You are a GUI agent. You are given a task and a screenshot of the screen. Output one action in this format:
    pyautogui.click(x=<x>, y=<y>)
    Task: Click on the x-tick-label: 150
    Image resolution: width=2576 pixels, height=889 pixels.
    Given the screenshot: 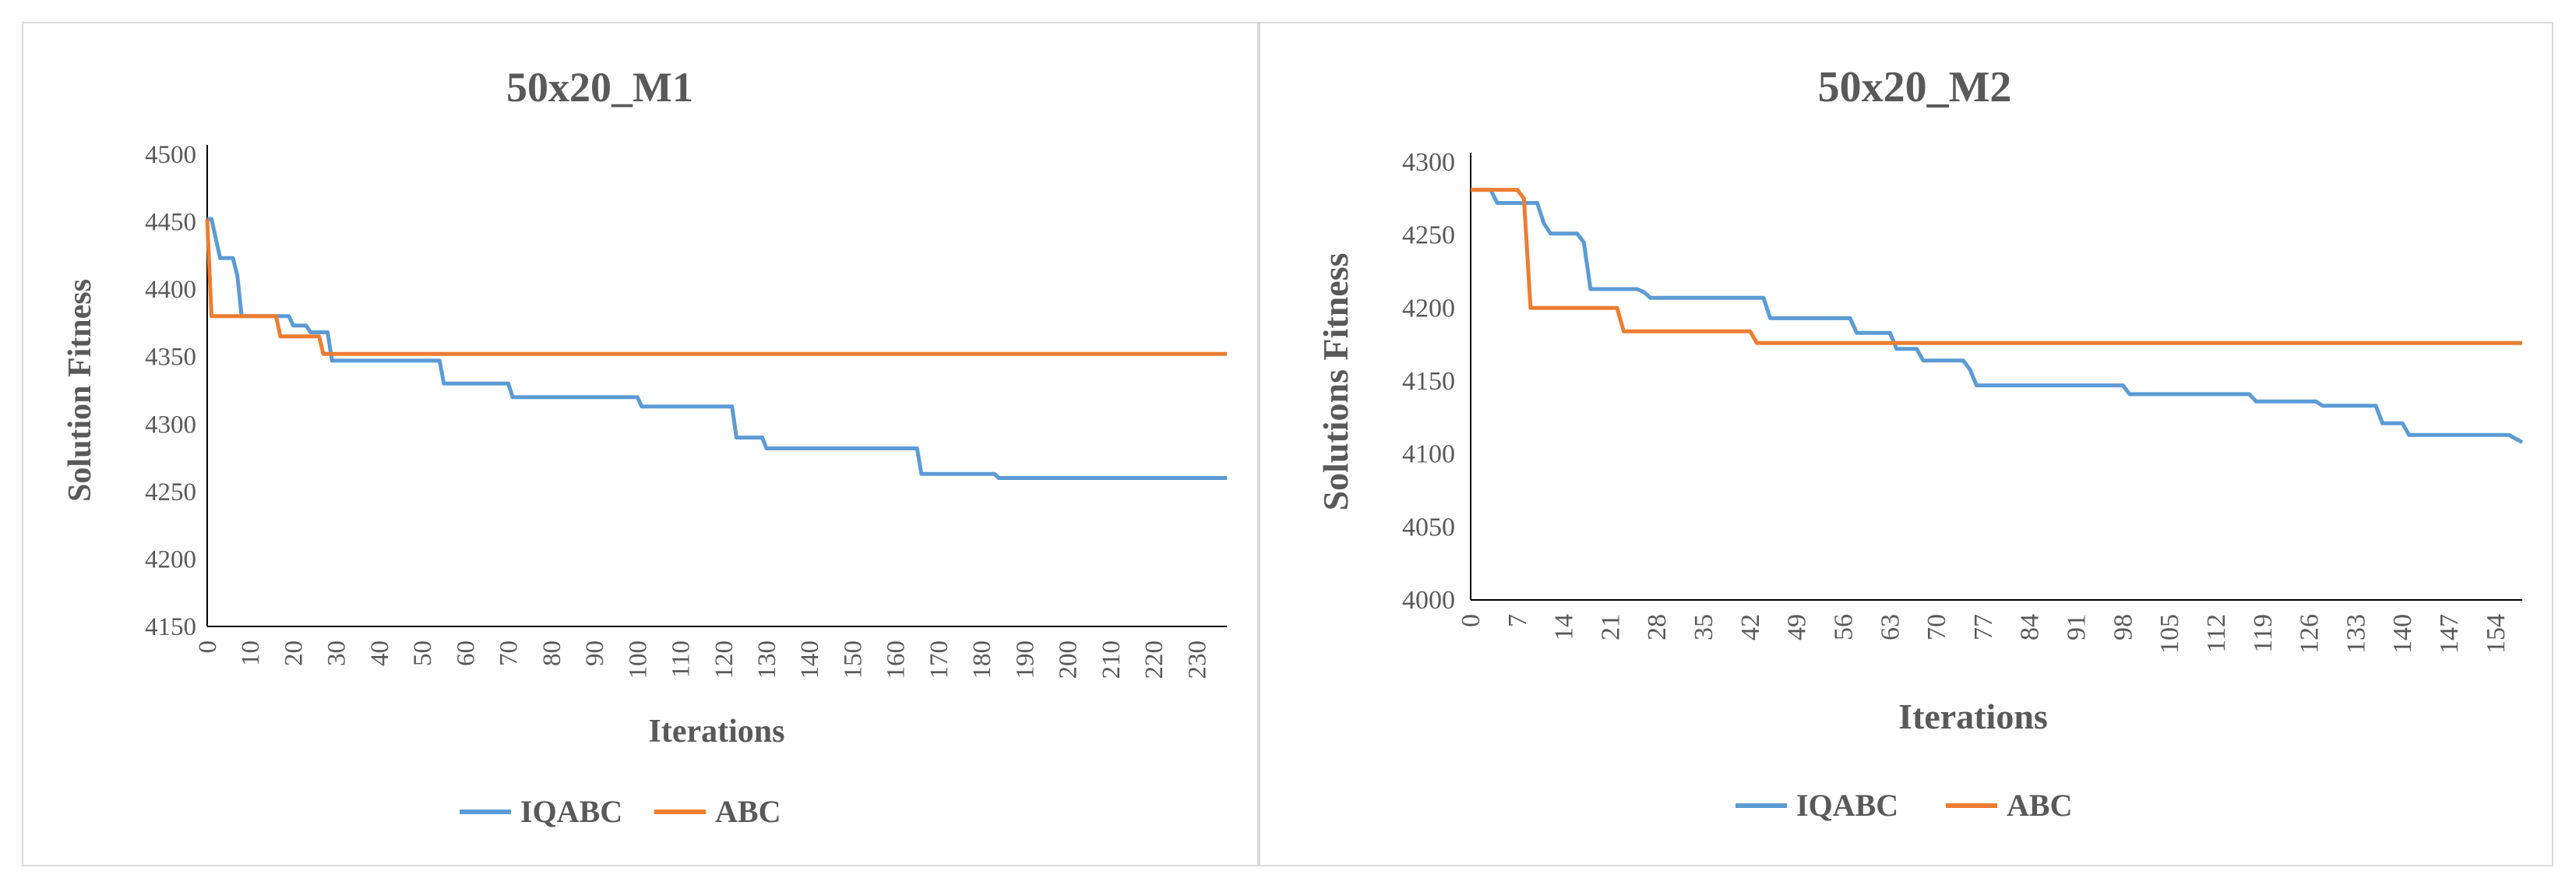 What is the action you would take?
    pyautogui.click(x=853, y=659)
    